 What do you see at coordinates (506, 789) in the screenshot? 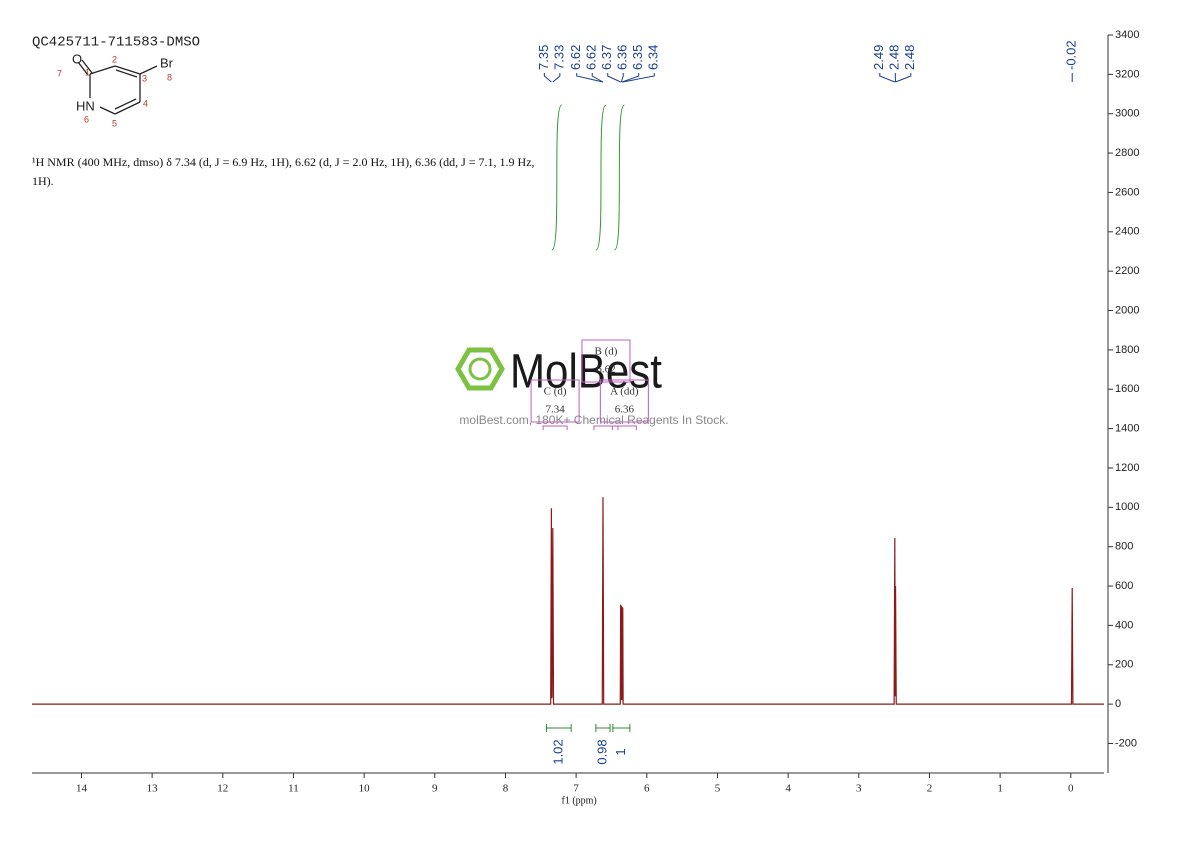
I see `x-tick-label: 8` at bounding box center [506, 789].